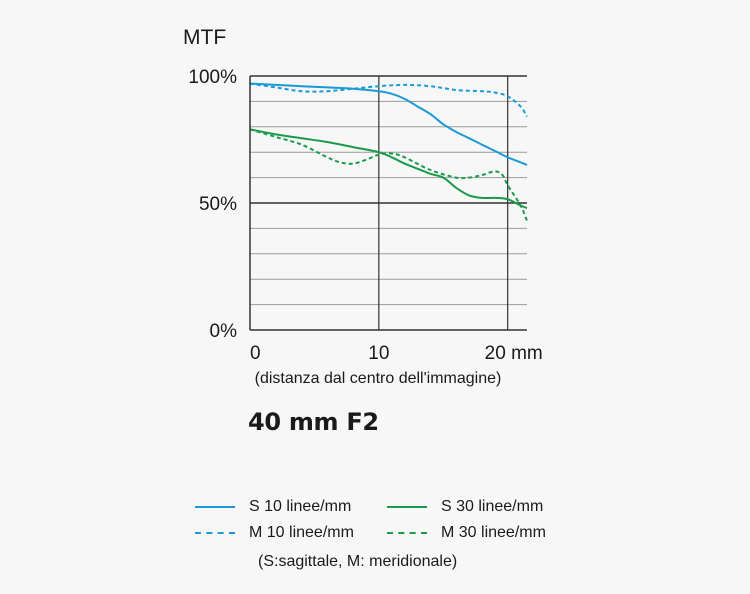 Image resolution: width=750 pixels, height=594 pixels. Describe the element at coordinates (313, 422) in the screenshot. I see `product-title: 40 mm F2` at that location.